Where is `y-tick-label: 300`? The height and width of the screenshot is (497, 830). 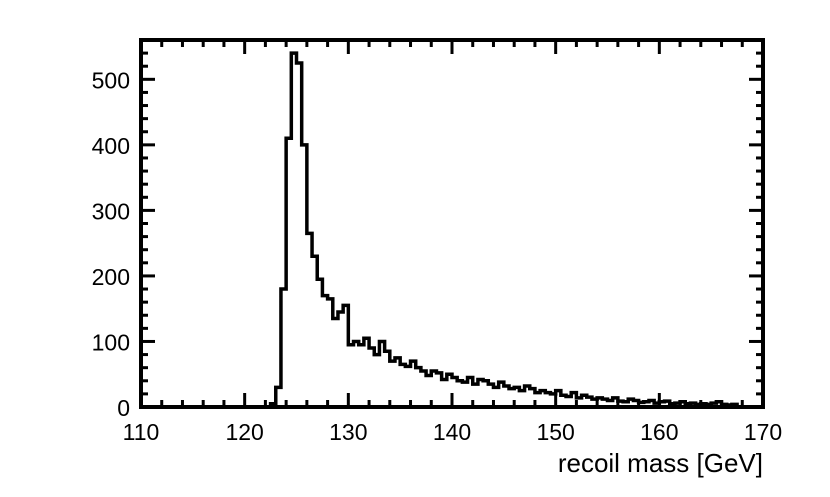
y-tick-label: 300 is located at coordinates (111, 211).